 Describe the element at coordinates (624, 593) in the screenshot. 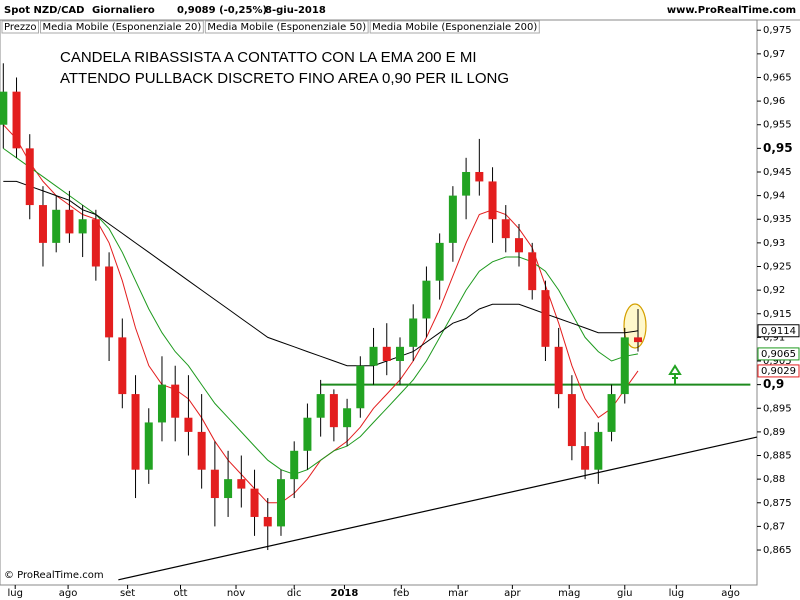

I see `x-tick-label: giu` at that location.